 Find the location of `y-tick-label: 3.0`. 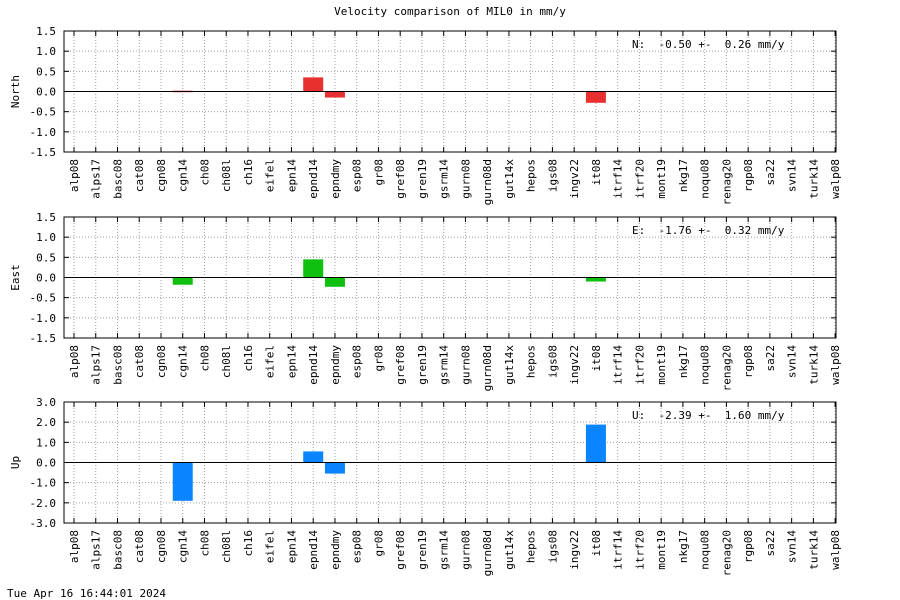

y-tick-label: 3.0 is located at coordinates (46, 402).